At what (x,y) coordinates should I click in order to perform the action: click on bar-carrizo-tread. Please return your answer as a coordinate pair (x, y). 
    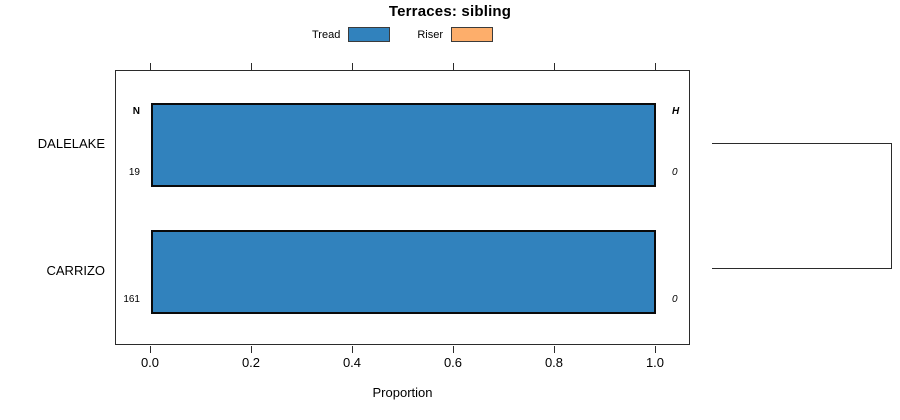
    Looking at the image, I should click on (403, 272).